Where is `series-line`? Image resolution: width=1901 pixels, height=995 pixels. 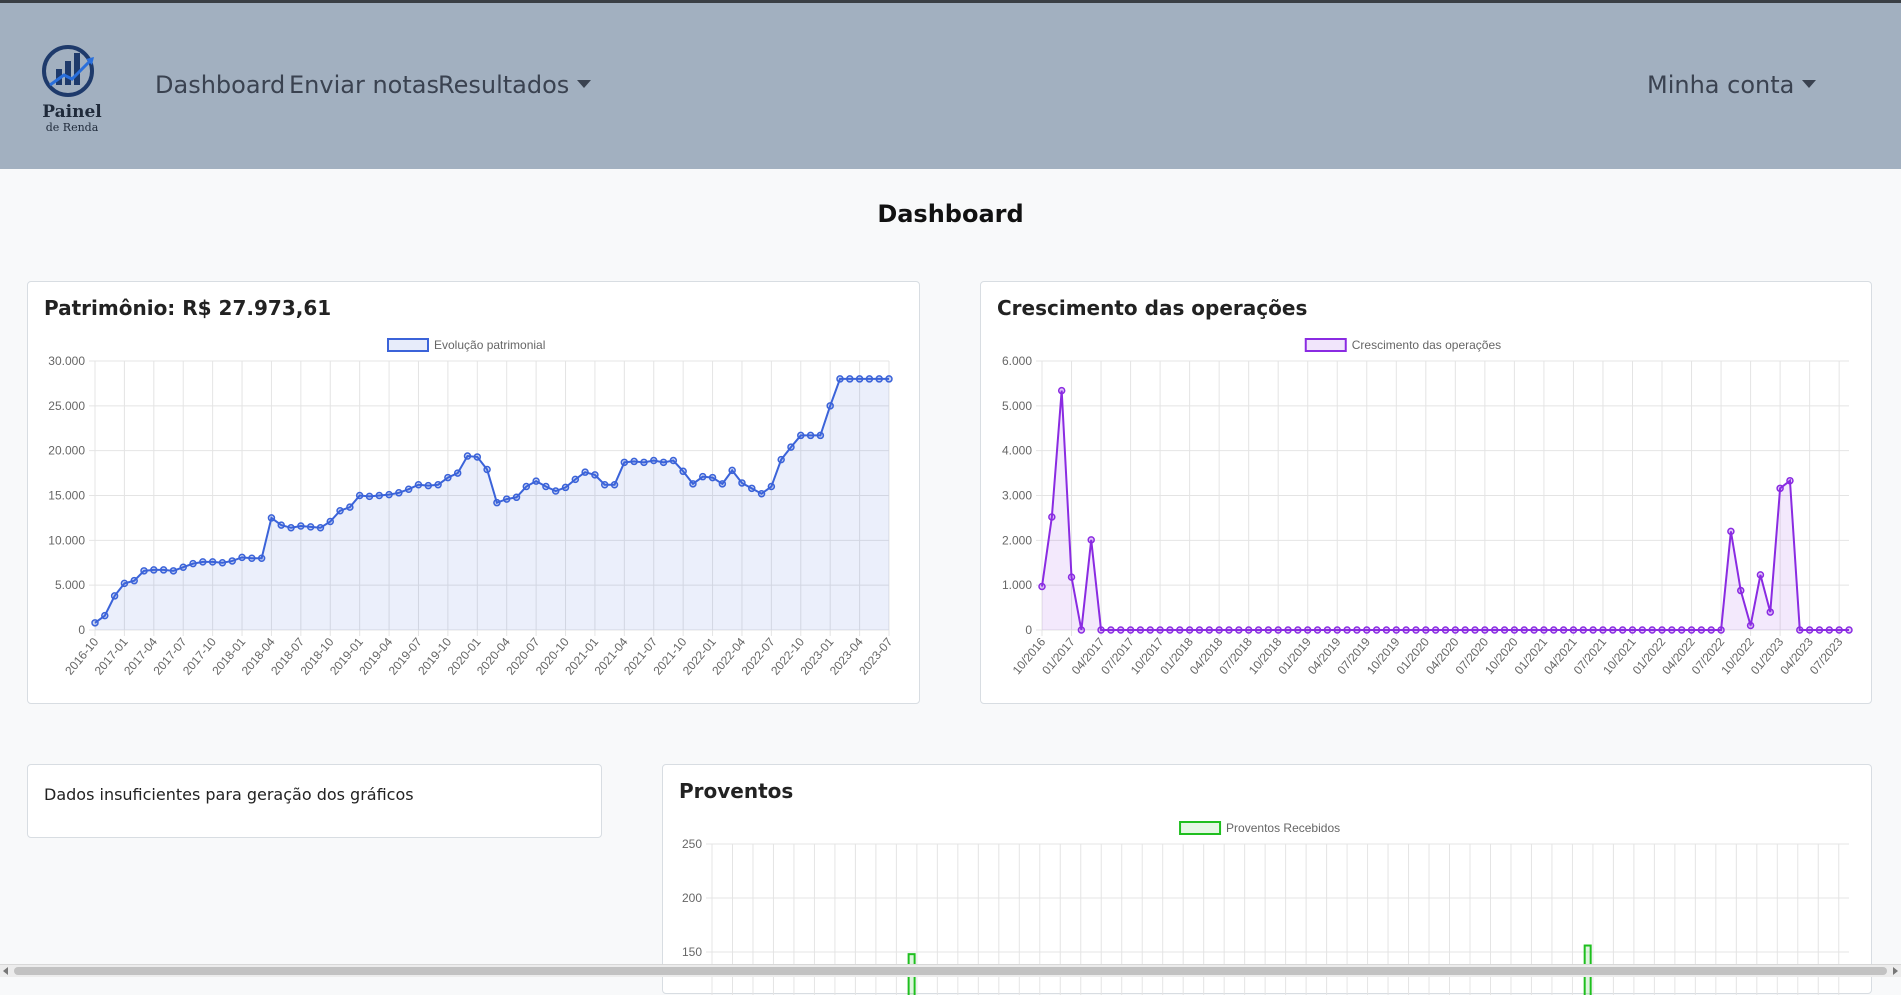 series-line is located at coordinates (491, 500).